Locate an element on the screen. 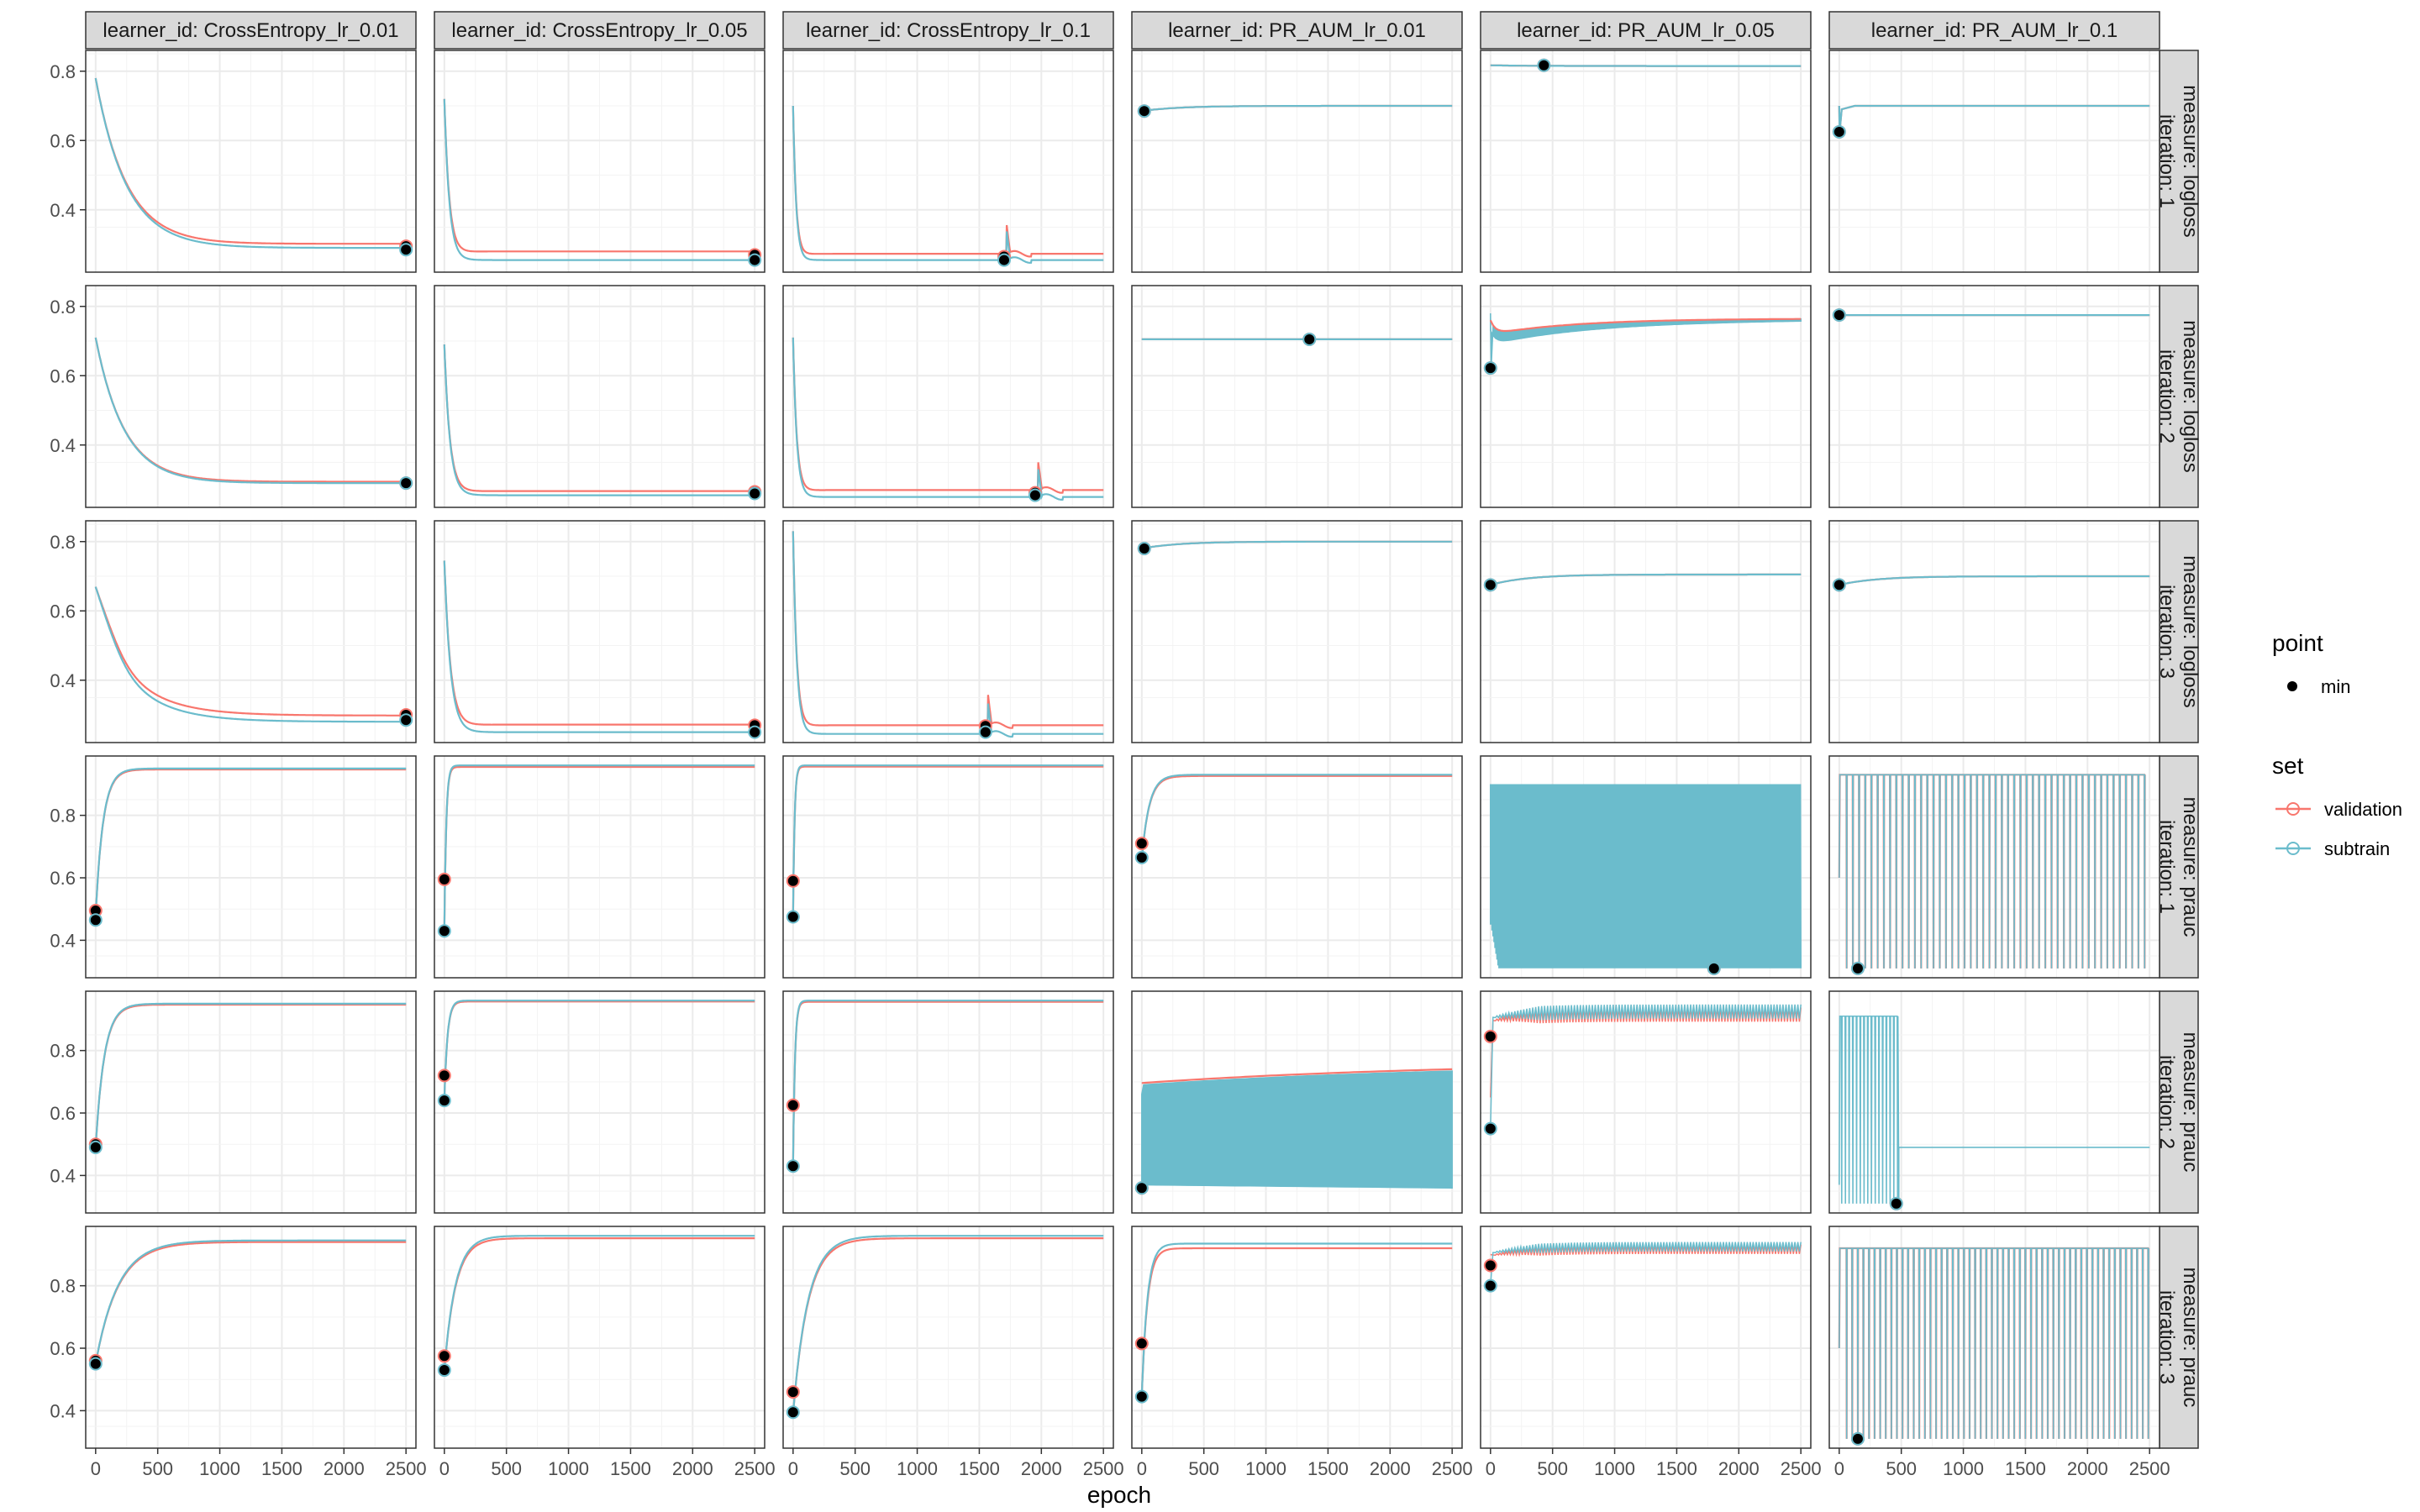  panel-r4-c1 is located at coordinates (251, 867).